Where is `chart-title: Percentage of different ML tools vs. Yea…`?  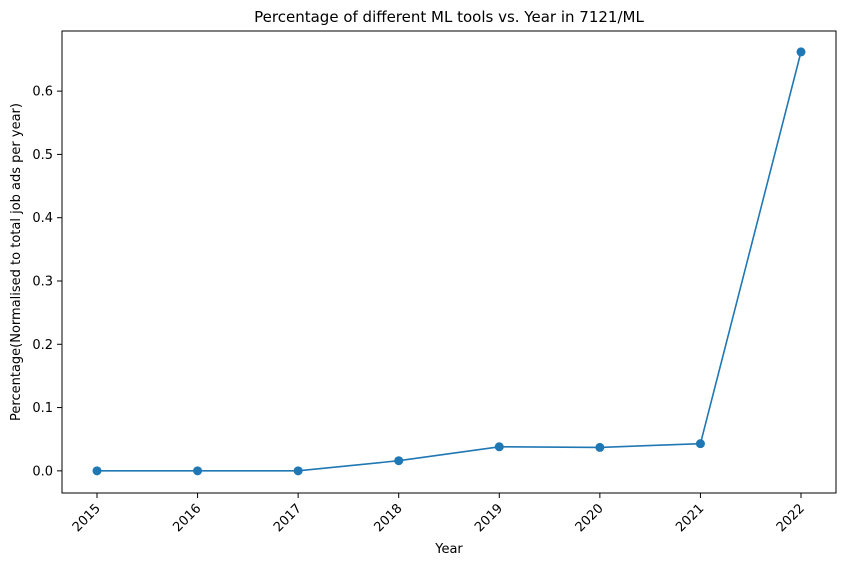
chart-title: Percentage of different ML tools vs. Yea… is located at coordinates (449, 17).